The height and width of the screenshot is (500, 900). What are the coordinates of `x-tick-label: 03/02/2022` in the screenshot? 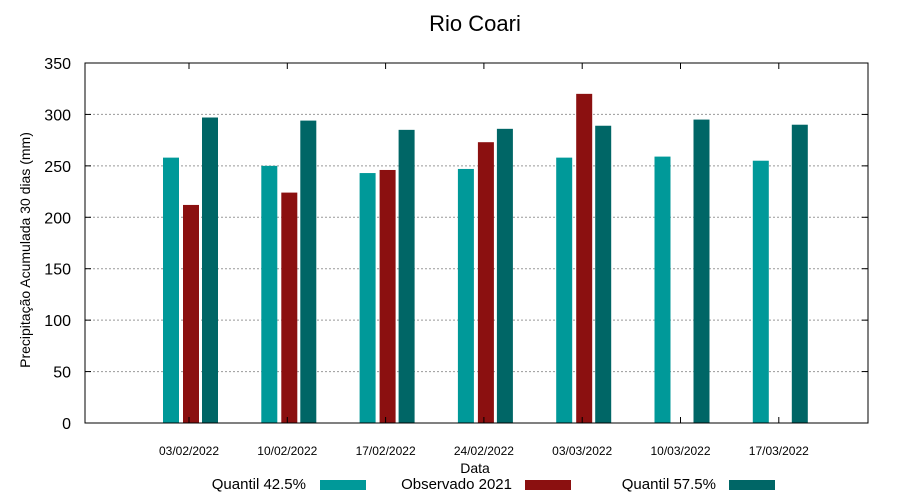 It's located at (189, 451).